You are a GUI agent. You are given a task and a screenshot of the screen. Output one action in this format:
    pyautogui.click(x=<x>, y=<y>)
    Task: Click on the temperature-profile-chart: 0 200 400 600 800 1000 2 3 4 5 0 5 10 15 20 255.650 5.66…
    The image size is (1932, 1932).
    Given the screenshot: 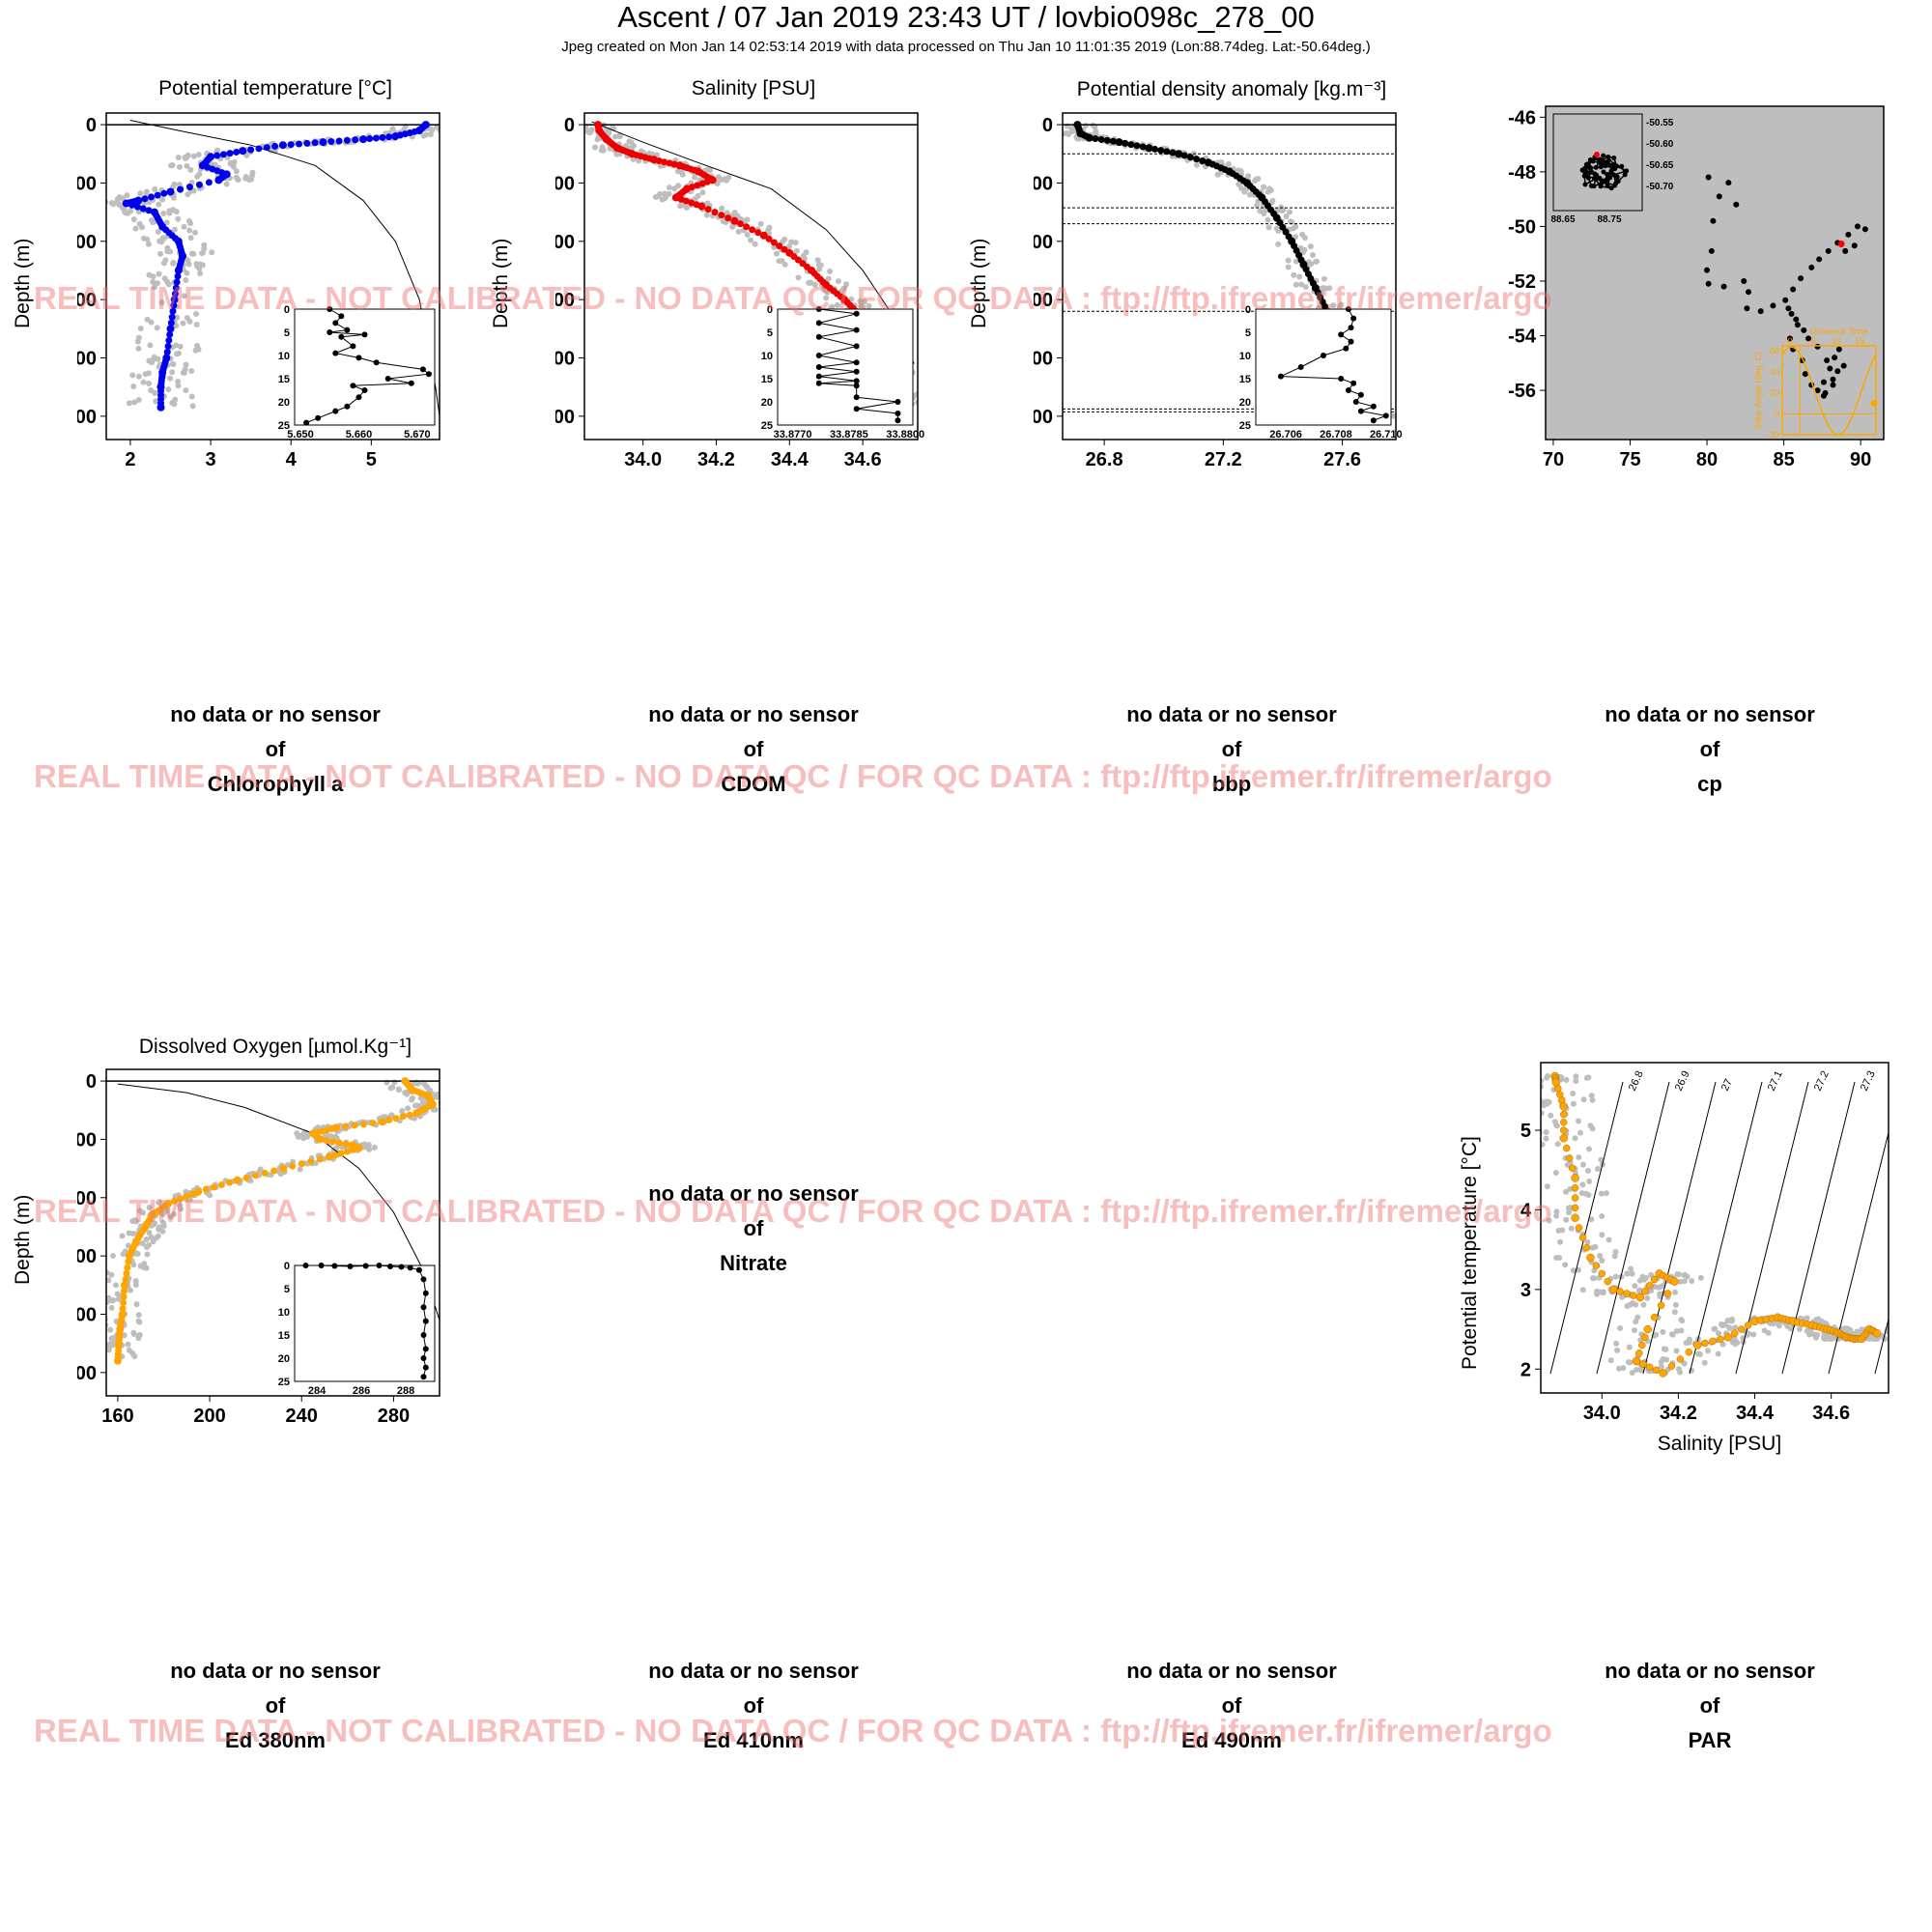 What is the action you would take?
    pyautogui.click(x=258, y=291)
    